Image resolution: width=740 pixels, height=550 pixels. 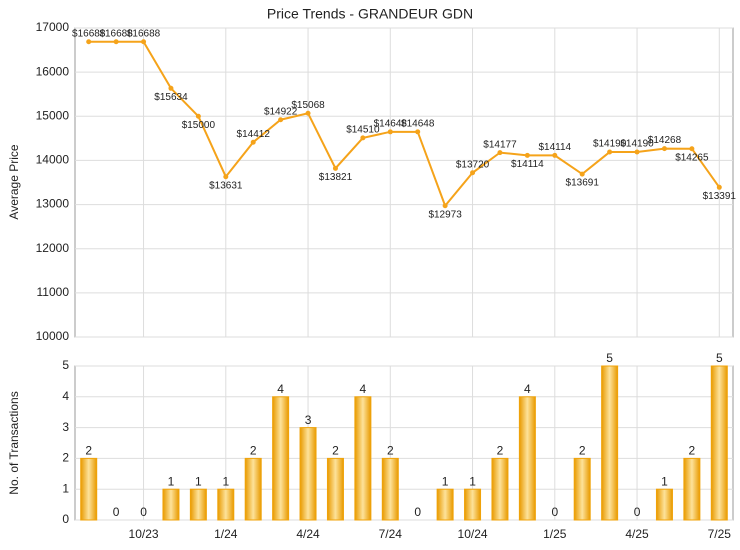 I want to click on x-tick-label: 7/24, so click(x=391, y=534).